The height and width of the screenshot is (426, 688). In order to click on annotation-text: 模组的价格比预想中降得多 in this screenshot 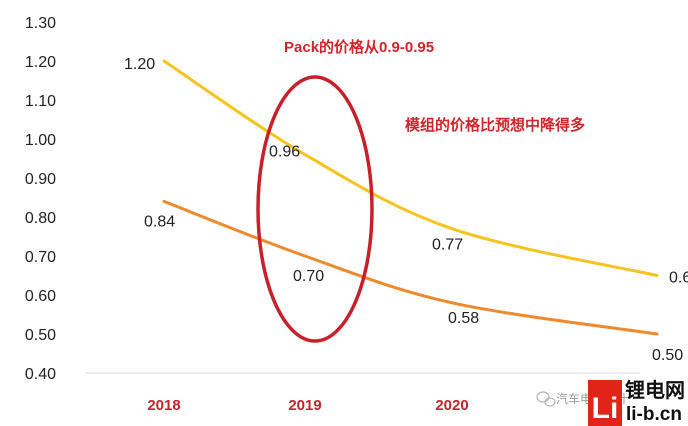, I will do `click(495, 125)`.